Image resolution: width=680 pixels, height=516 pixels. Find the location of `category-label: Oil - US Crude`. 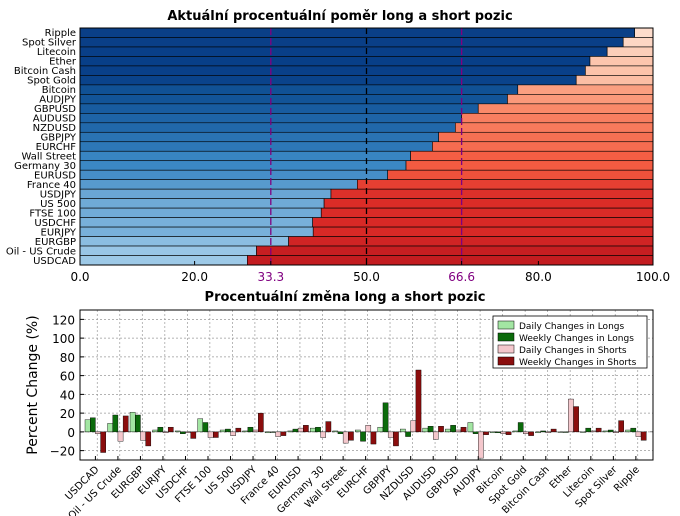

category-label: Oil - US Crude is located at coordinates (41, 251).